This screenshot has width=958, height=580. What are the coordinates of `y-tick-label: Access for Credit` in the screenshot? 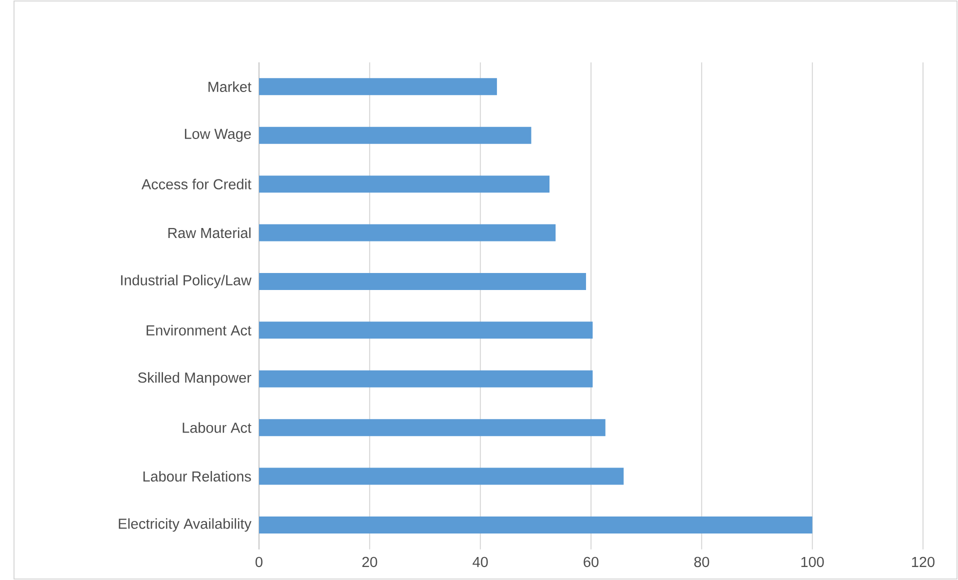 It's located at (197, 184).